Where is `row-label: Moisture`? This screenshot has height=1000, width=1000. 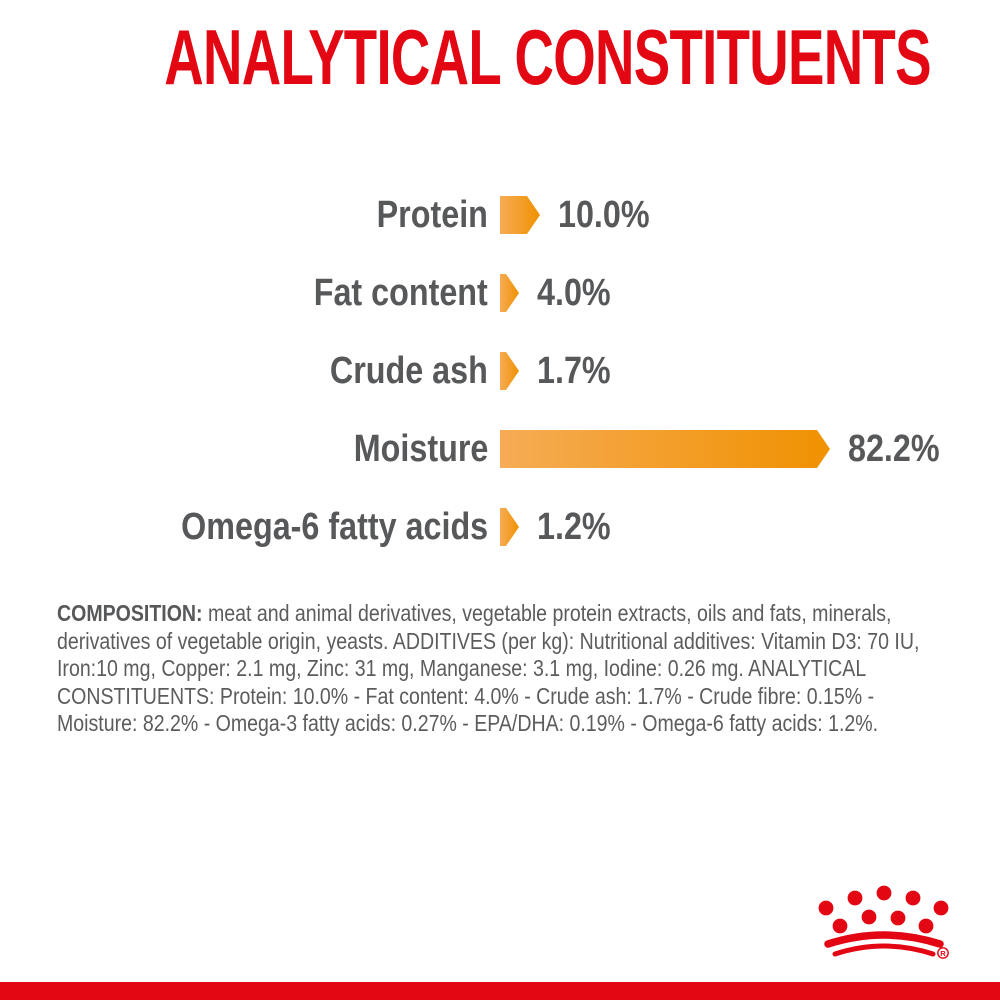 row-label: Moisture is located at coordinates (420, 449).